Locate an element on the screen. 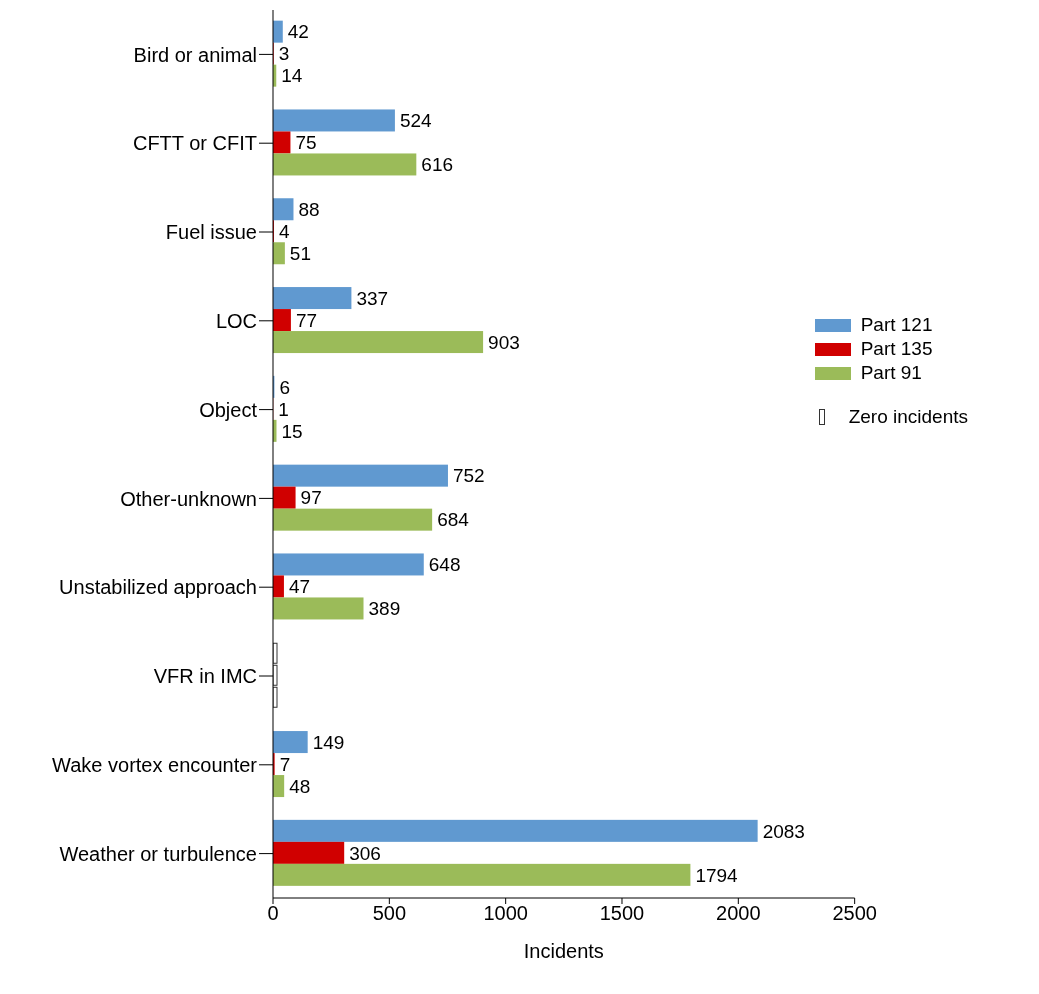 This screenshot has height=994, width=1039. data-label: 51 is located at coordinates (300, 253).